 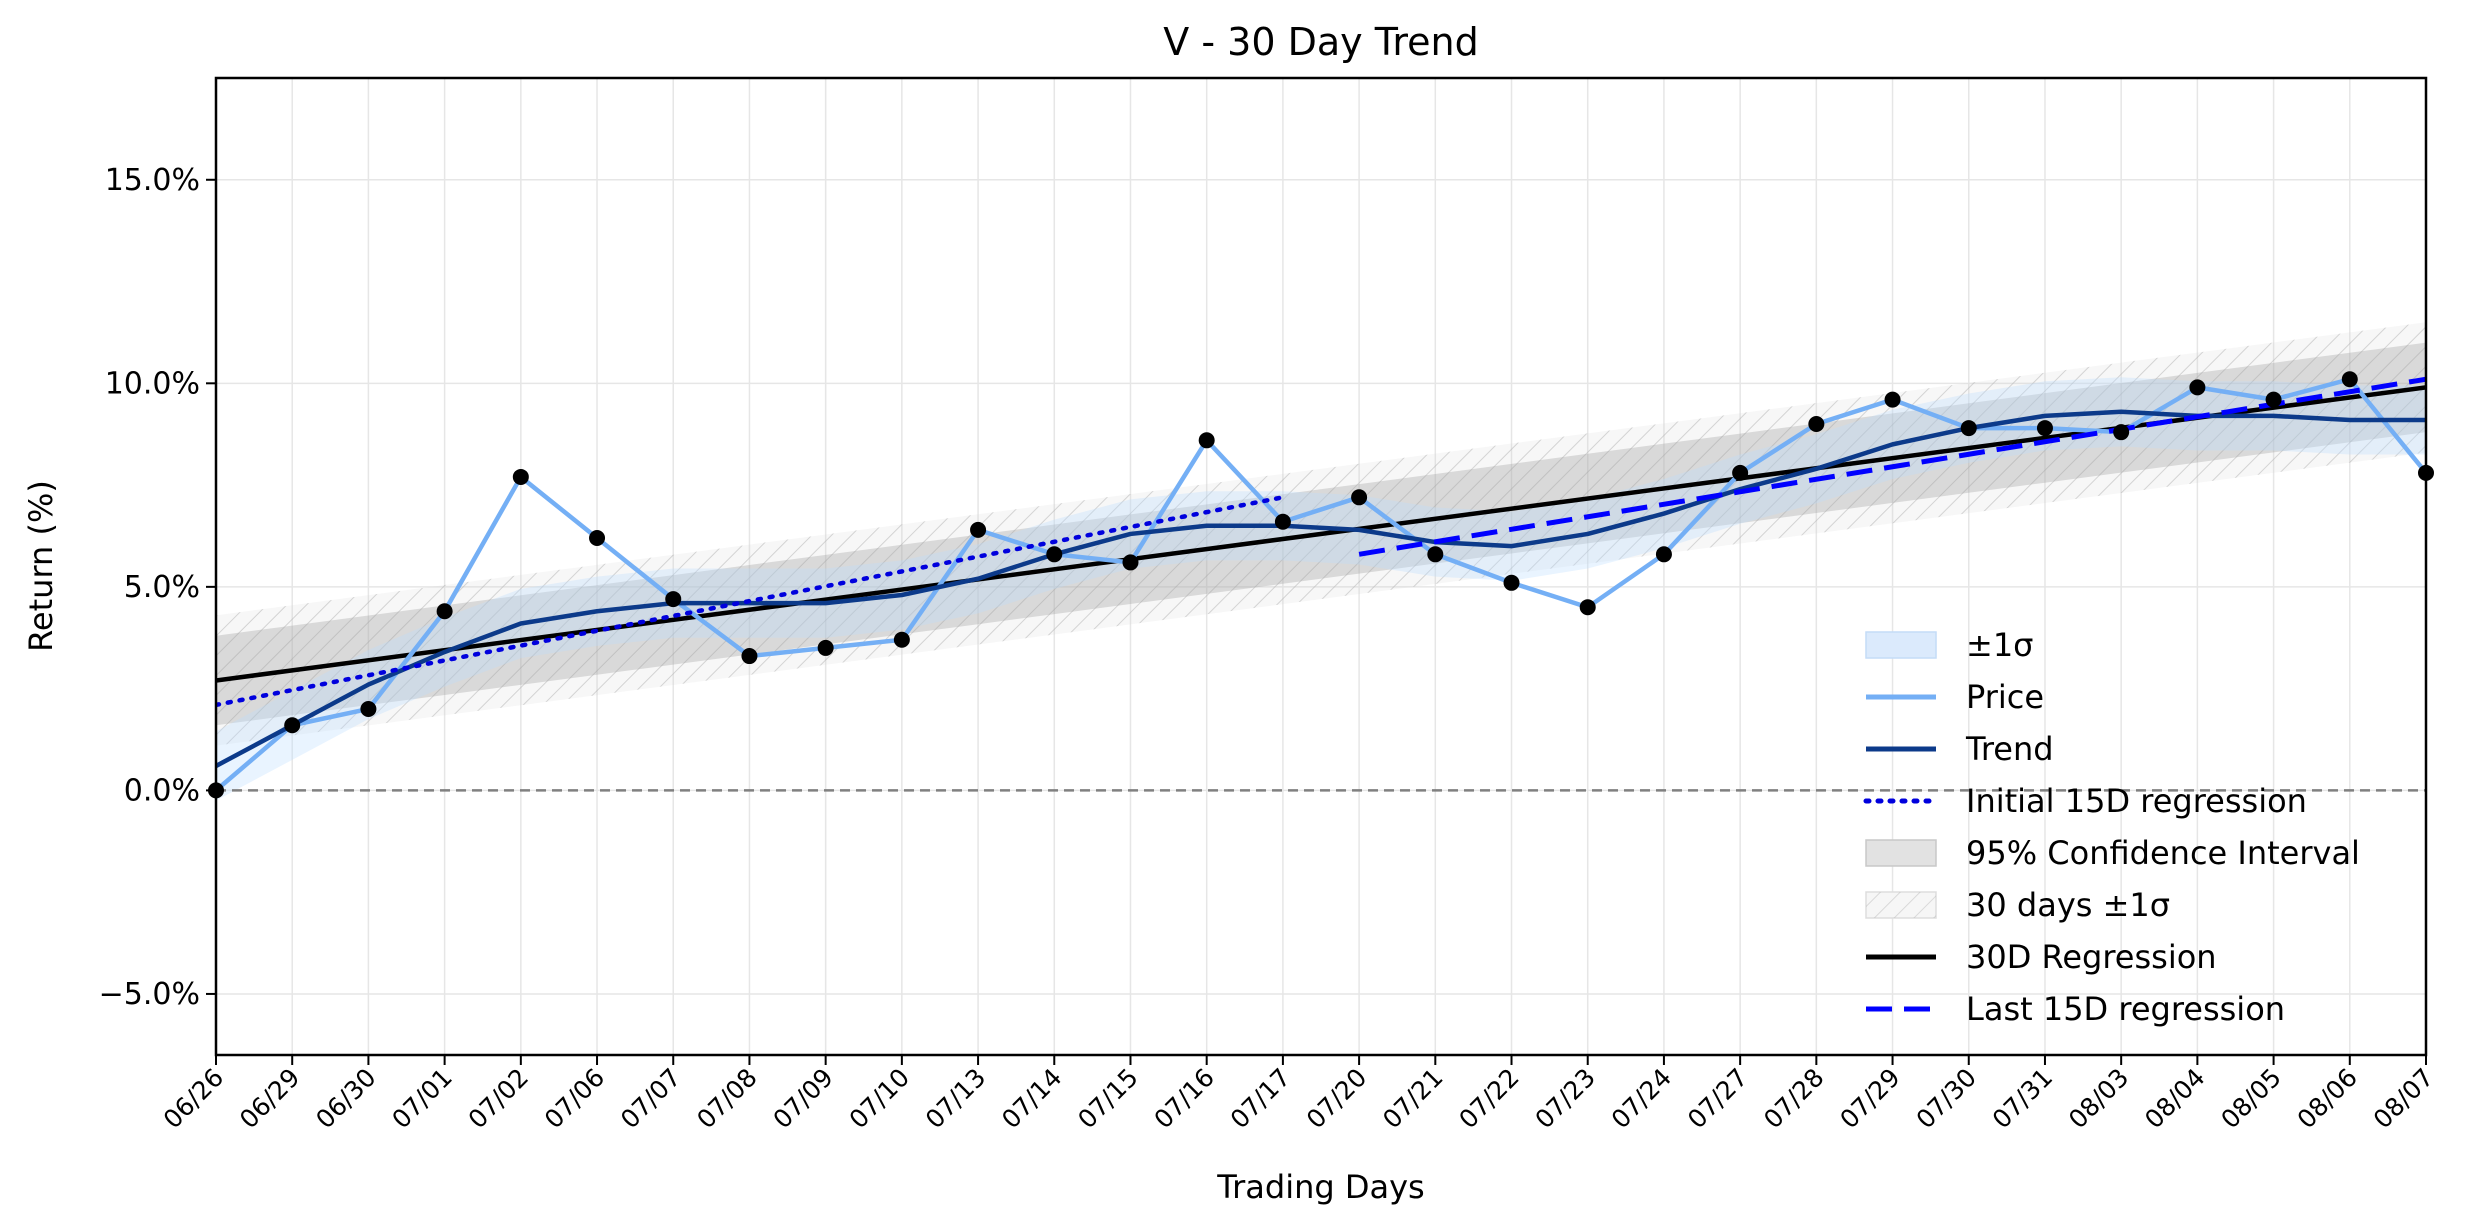 I want to click on x-tick-label: 07/20, so click(x=1336, y=1098).